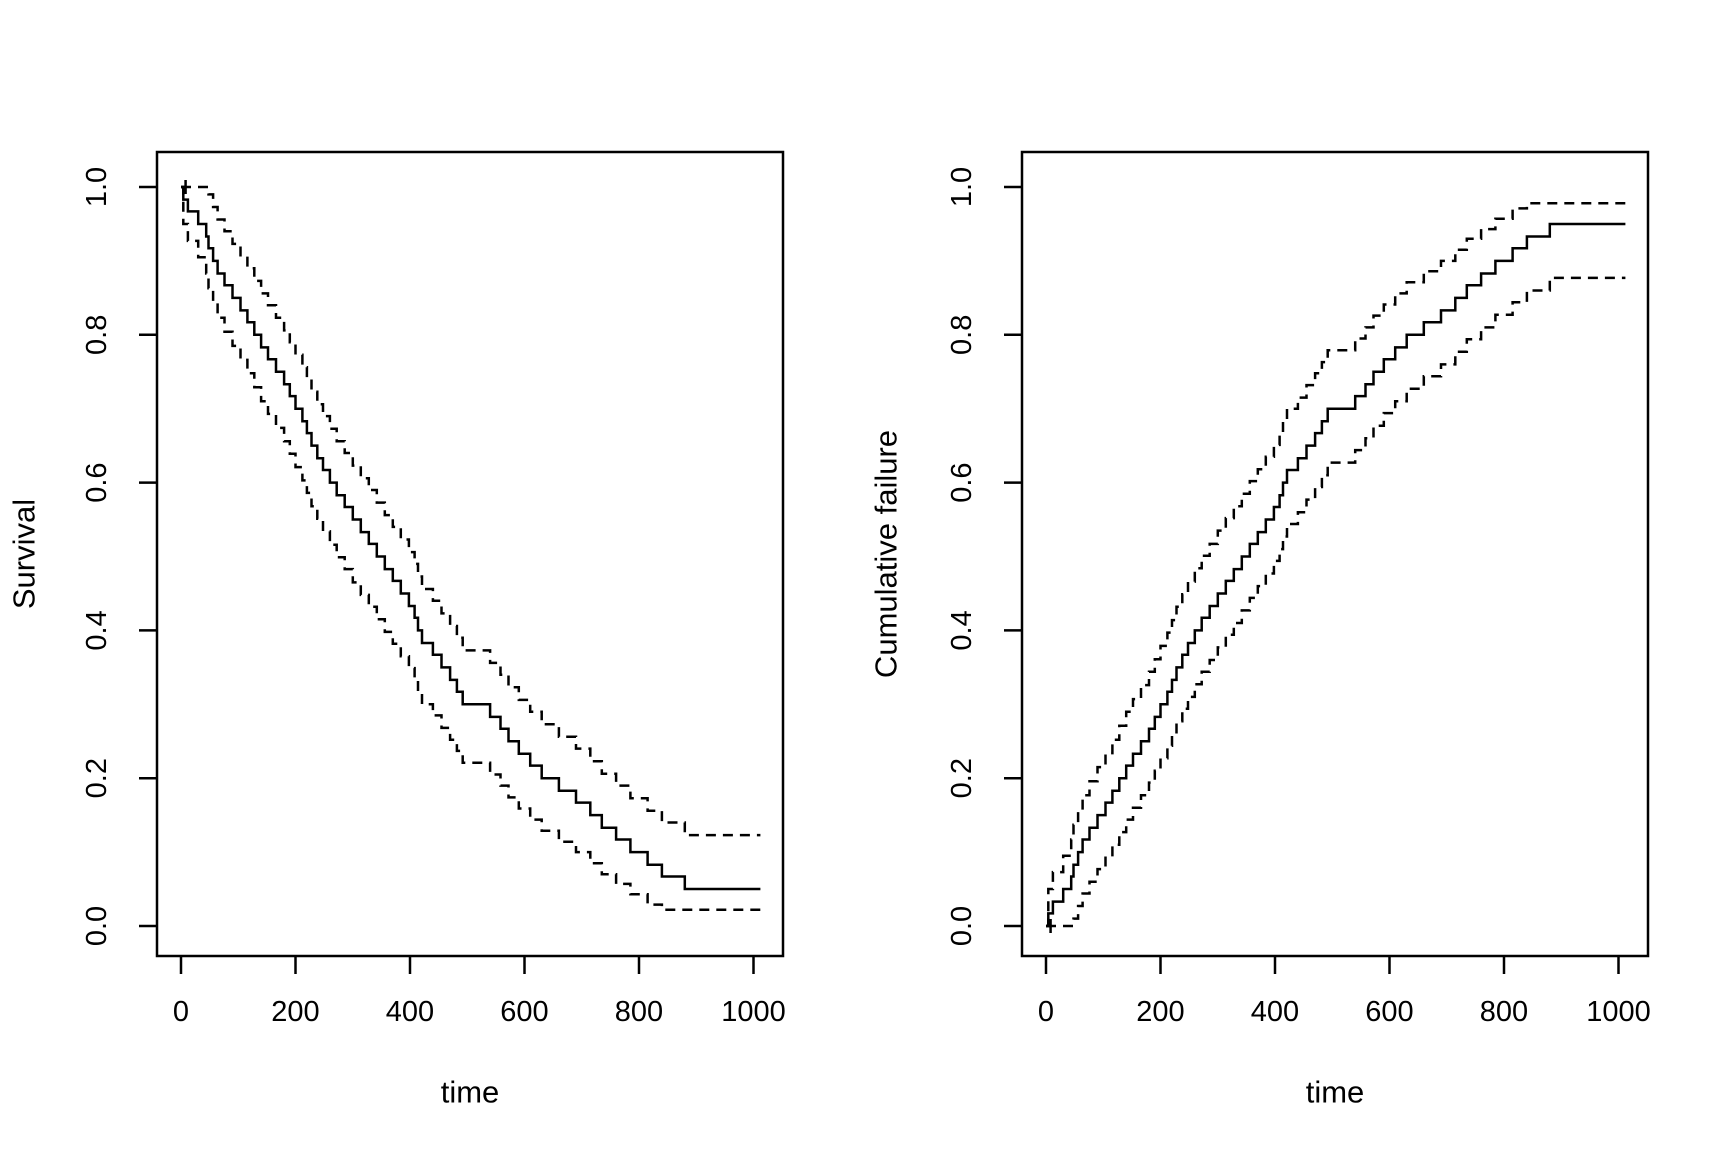 Image resolution: width=1728 pixels, height=1152 pixels. Describe the element at coordinates (886, 554) in the screenshot. I see `y-axis-label: Cumulative failure` at that location.